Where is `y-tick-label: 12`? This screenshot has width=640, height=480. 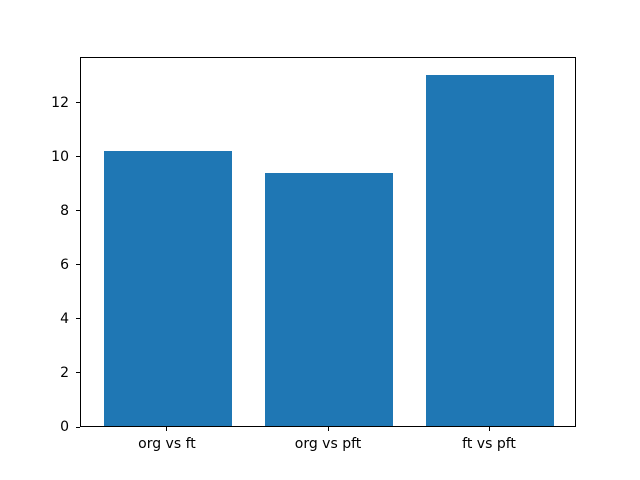 y-tick-label: 12 is located at coordinates (60, 102).